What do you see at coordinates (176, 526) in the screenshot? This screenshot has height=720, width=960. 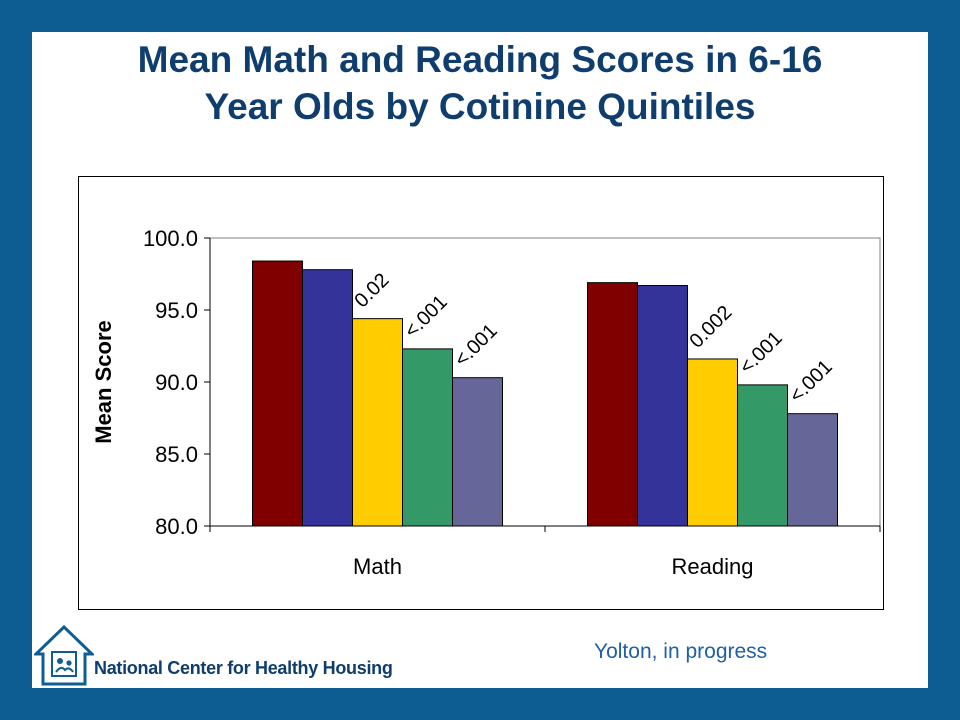 I see `y-tick-label: 80.0` at bounding box center [176, 526].